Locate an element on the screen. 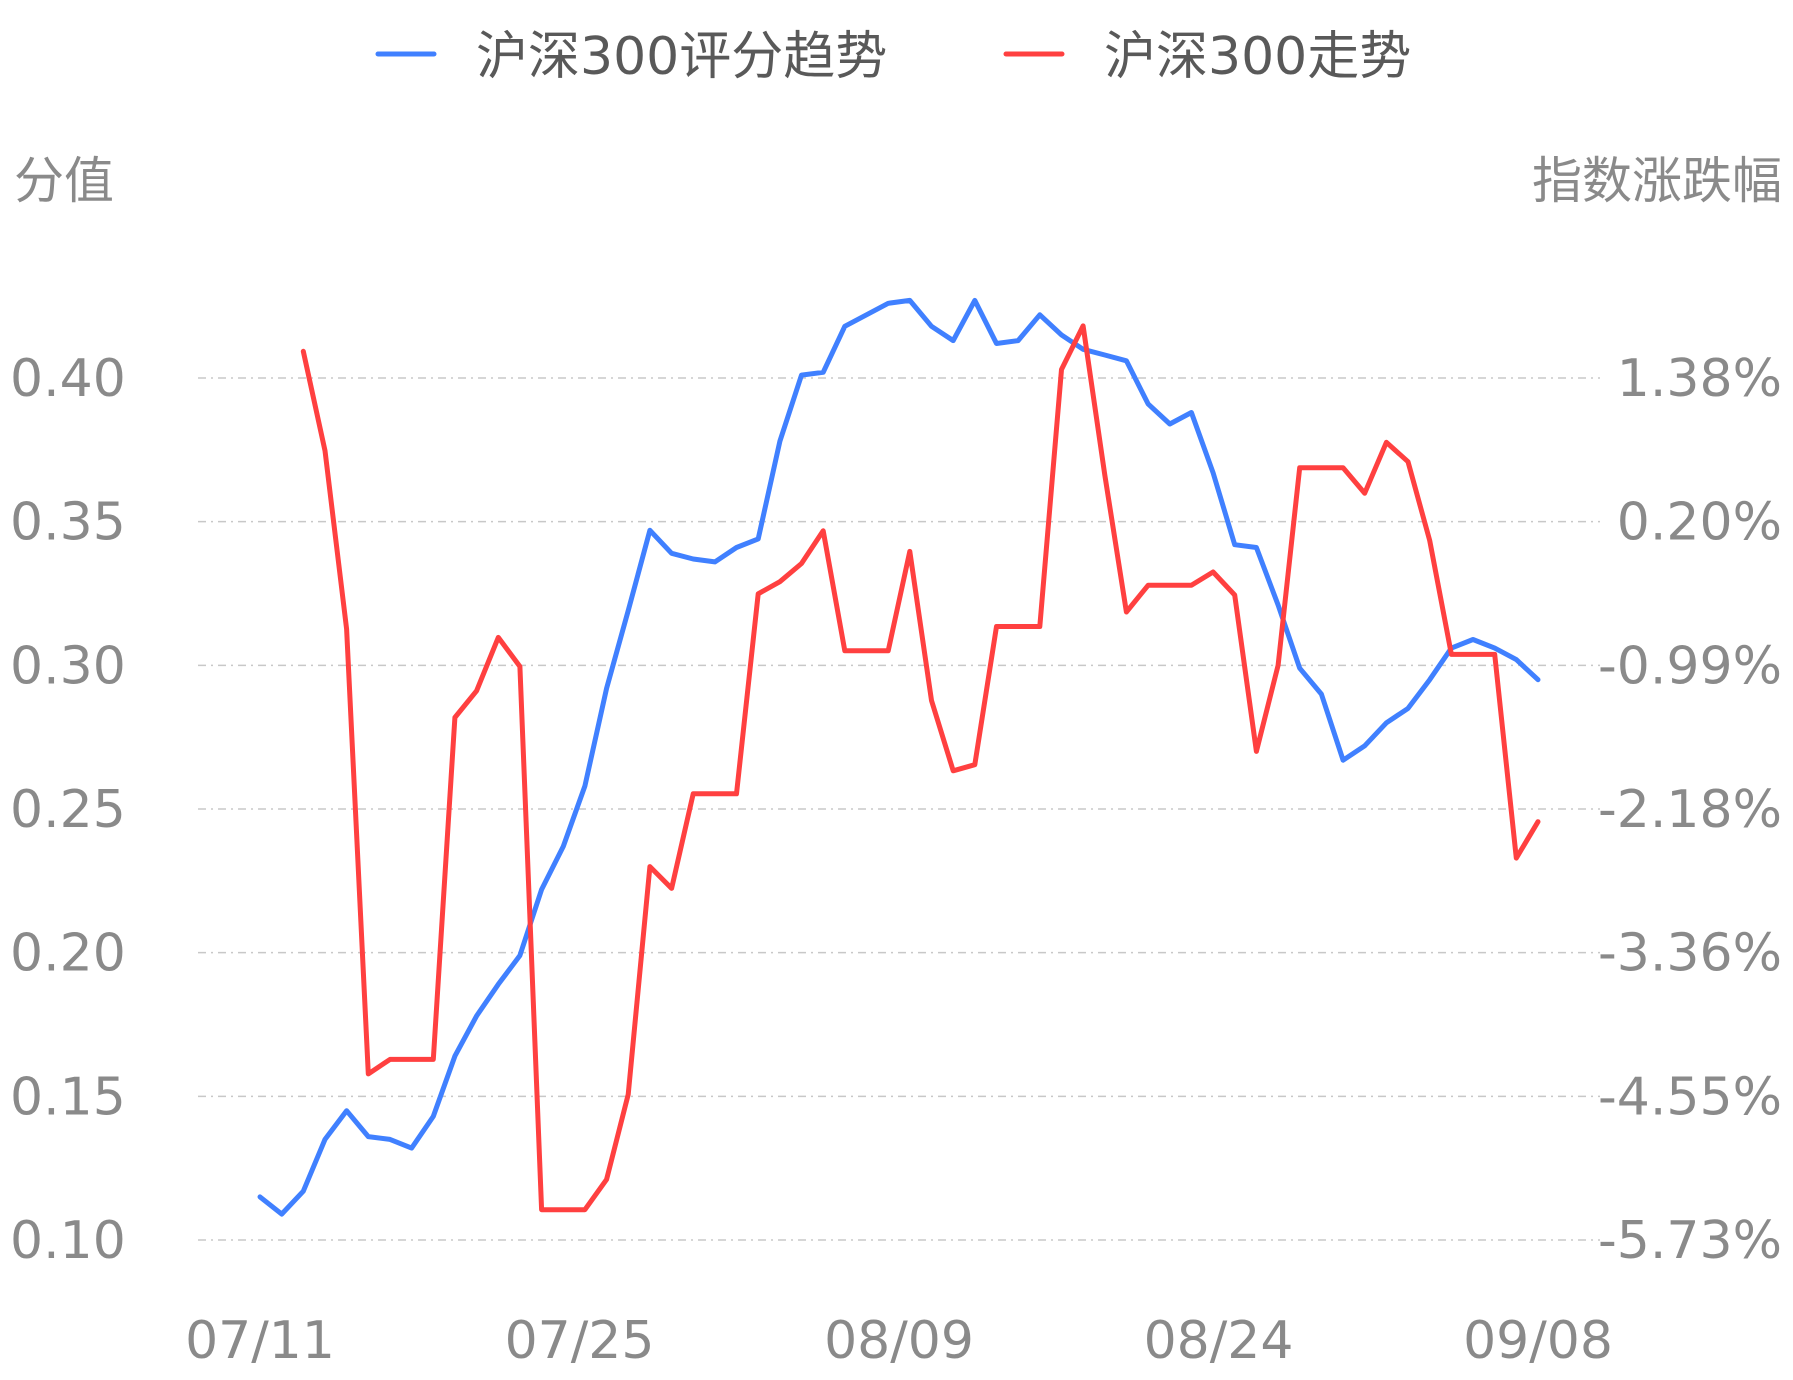 Image resolution: width=1793 pixels, height=1380 pixels. y-left-axis-title: 分值 is located at coordinates (64, 181).